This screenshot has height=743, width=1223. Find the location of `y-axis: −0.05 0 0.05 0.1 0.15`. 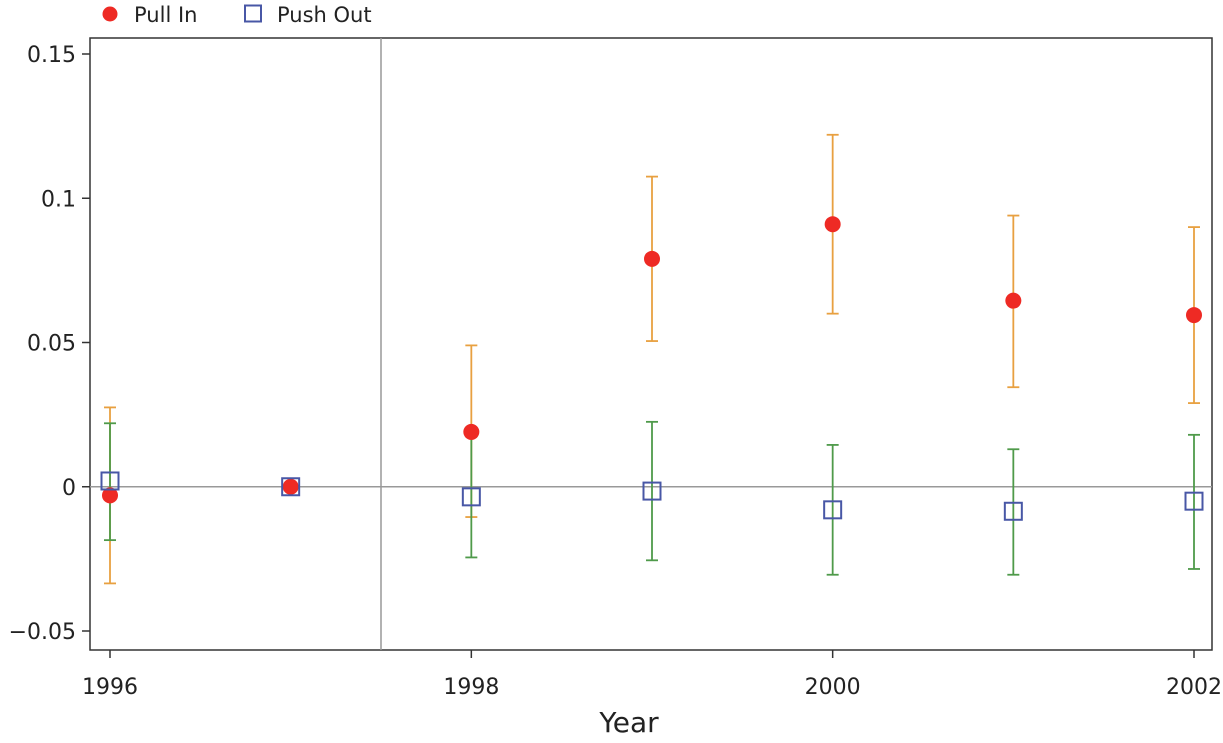

y-axis: −0.05 0 0.05 0.1 0.15 is located at coordinates (49, 344).